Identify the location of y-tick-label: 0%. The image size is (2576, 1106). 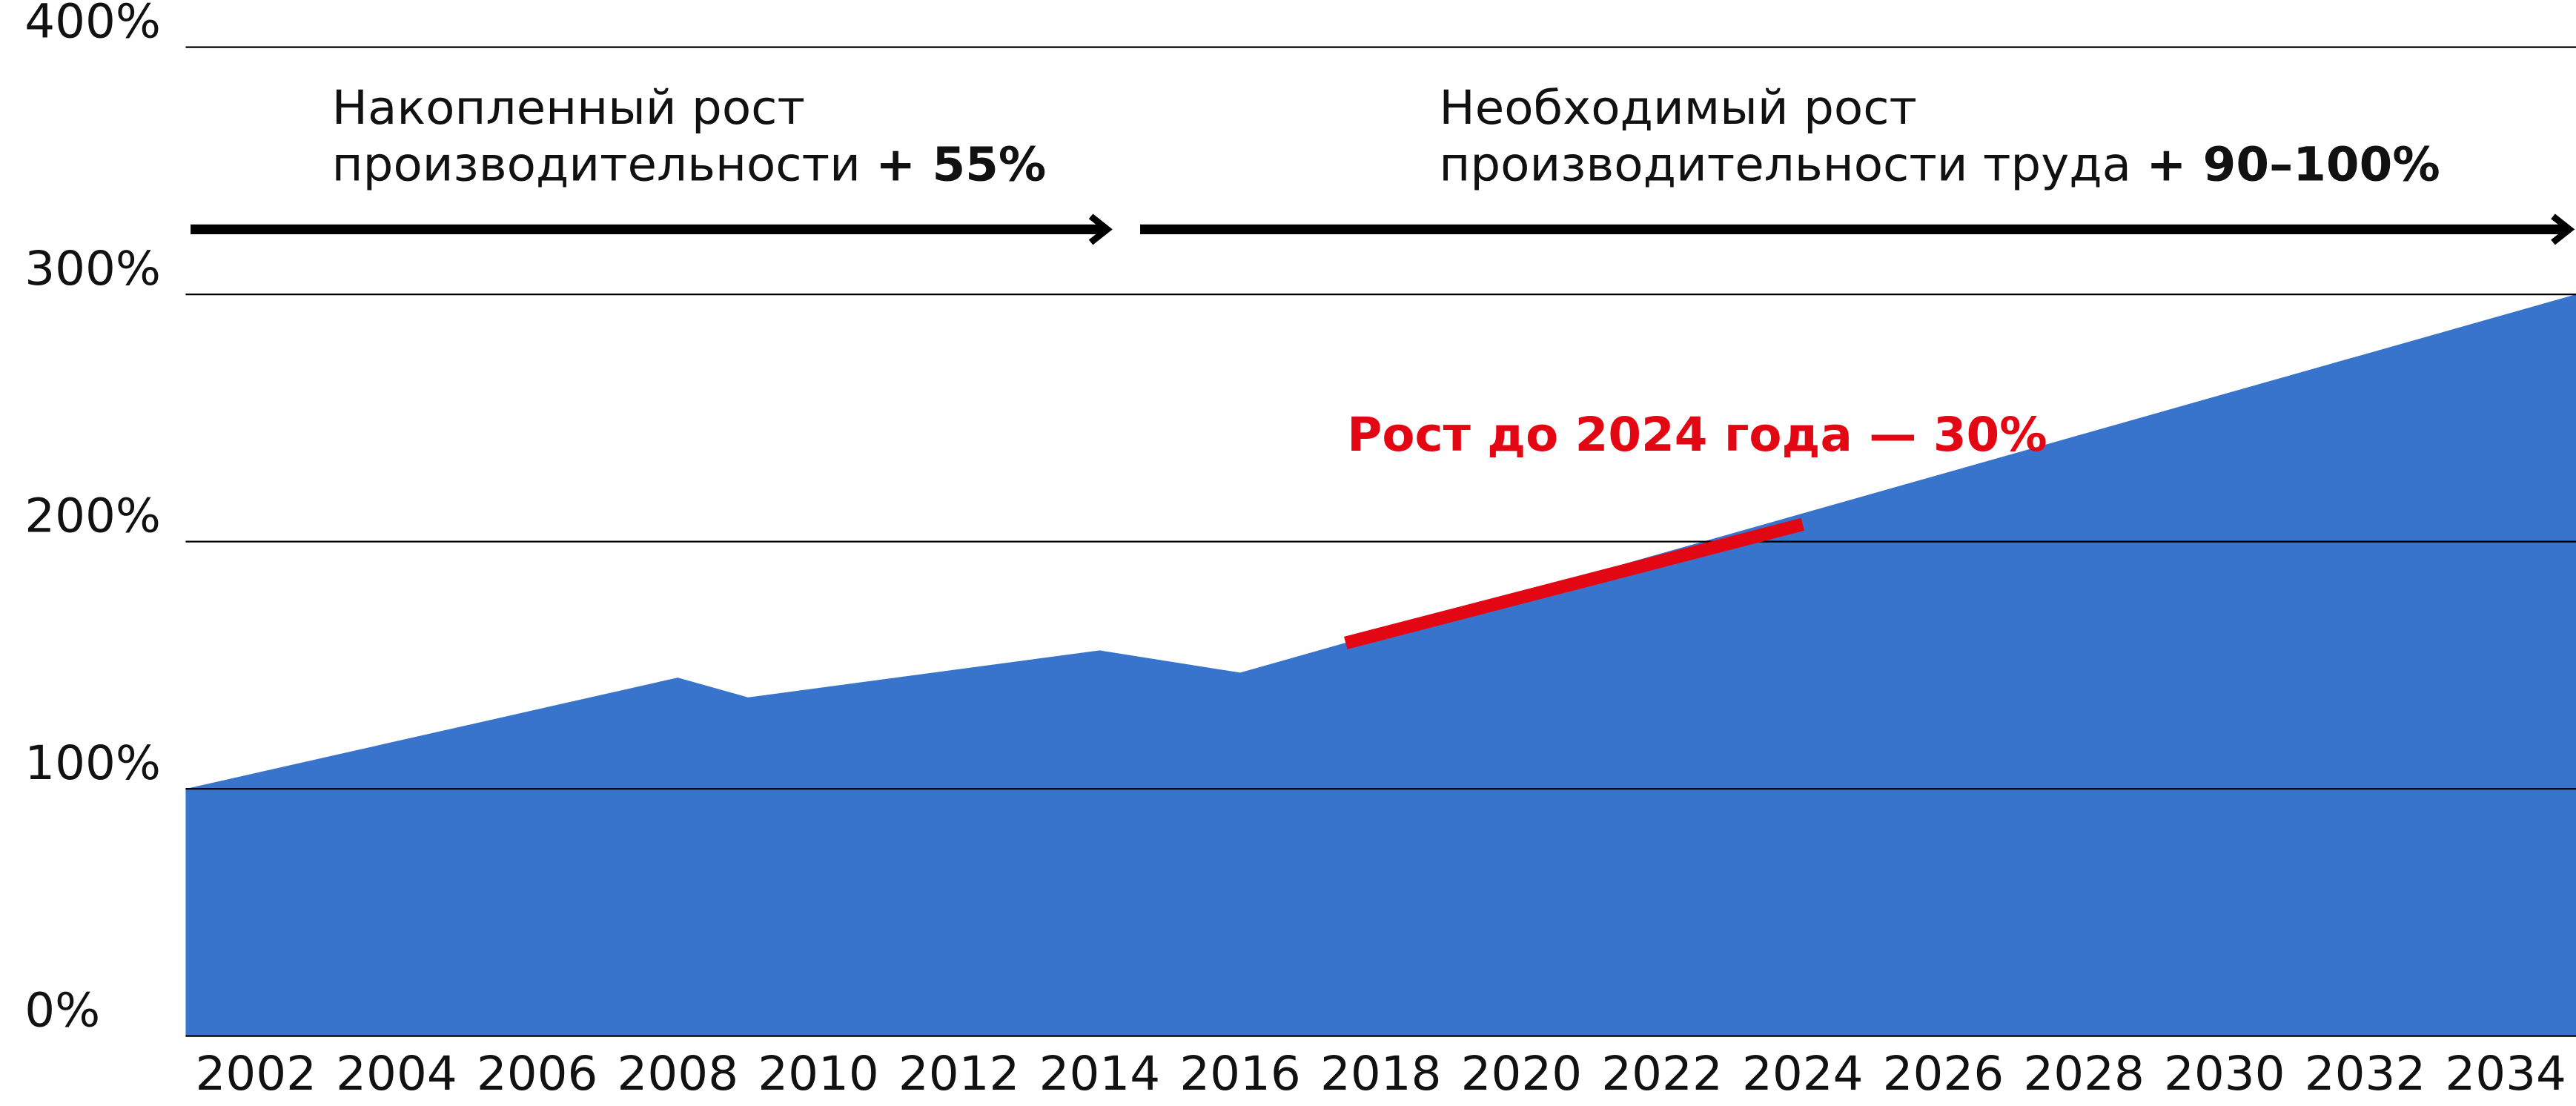
(62, 1011).